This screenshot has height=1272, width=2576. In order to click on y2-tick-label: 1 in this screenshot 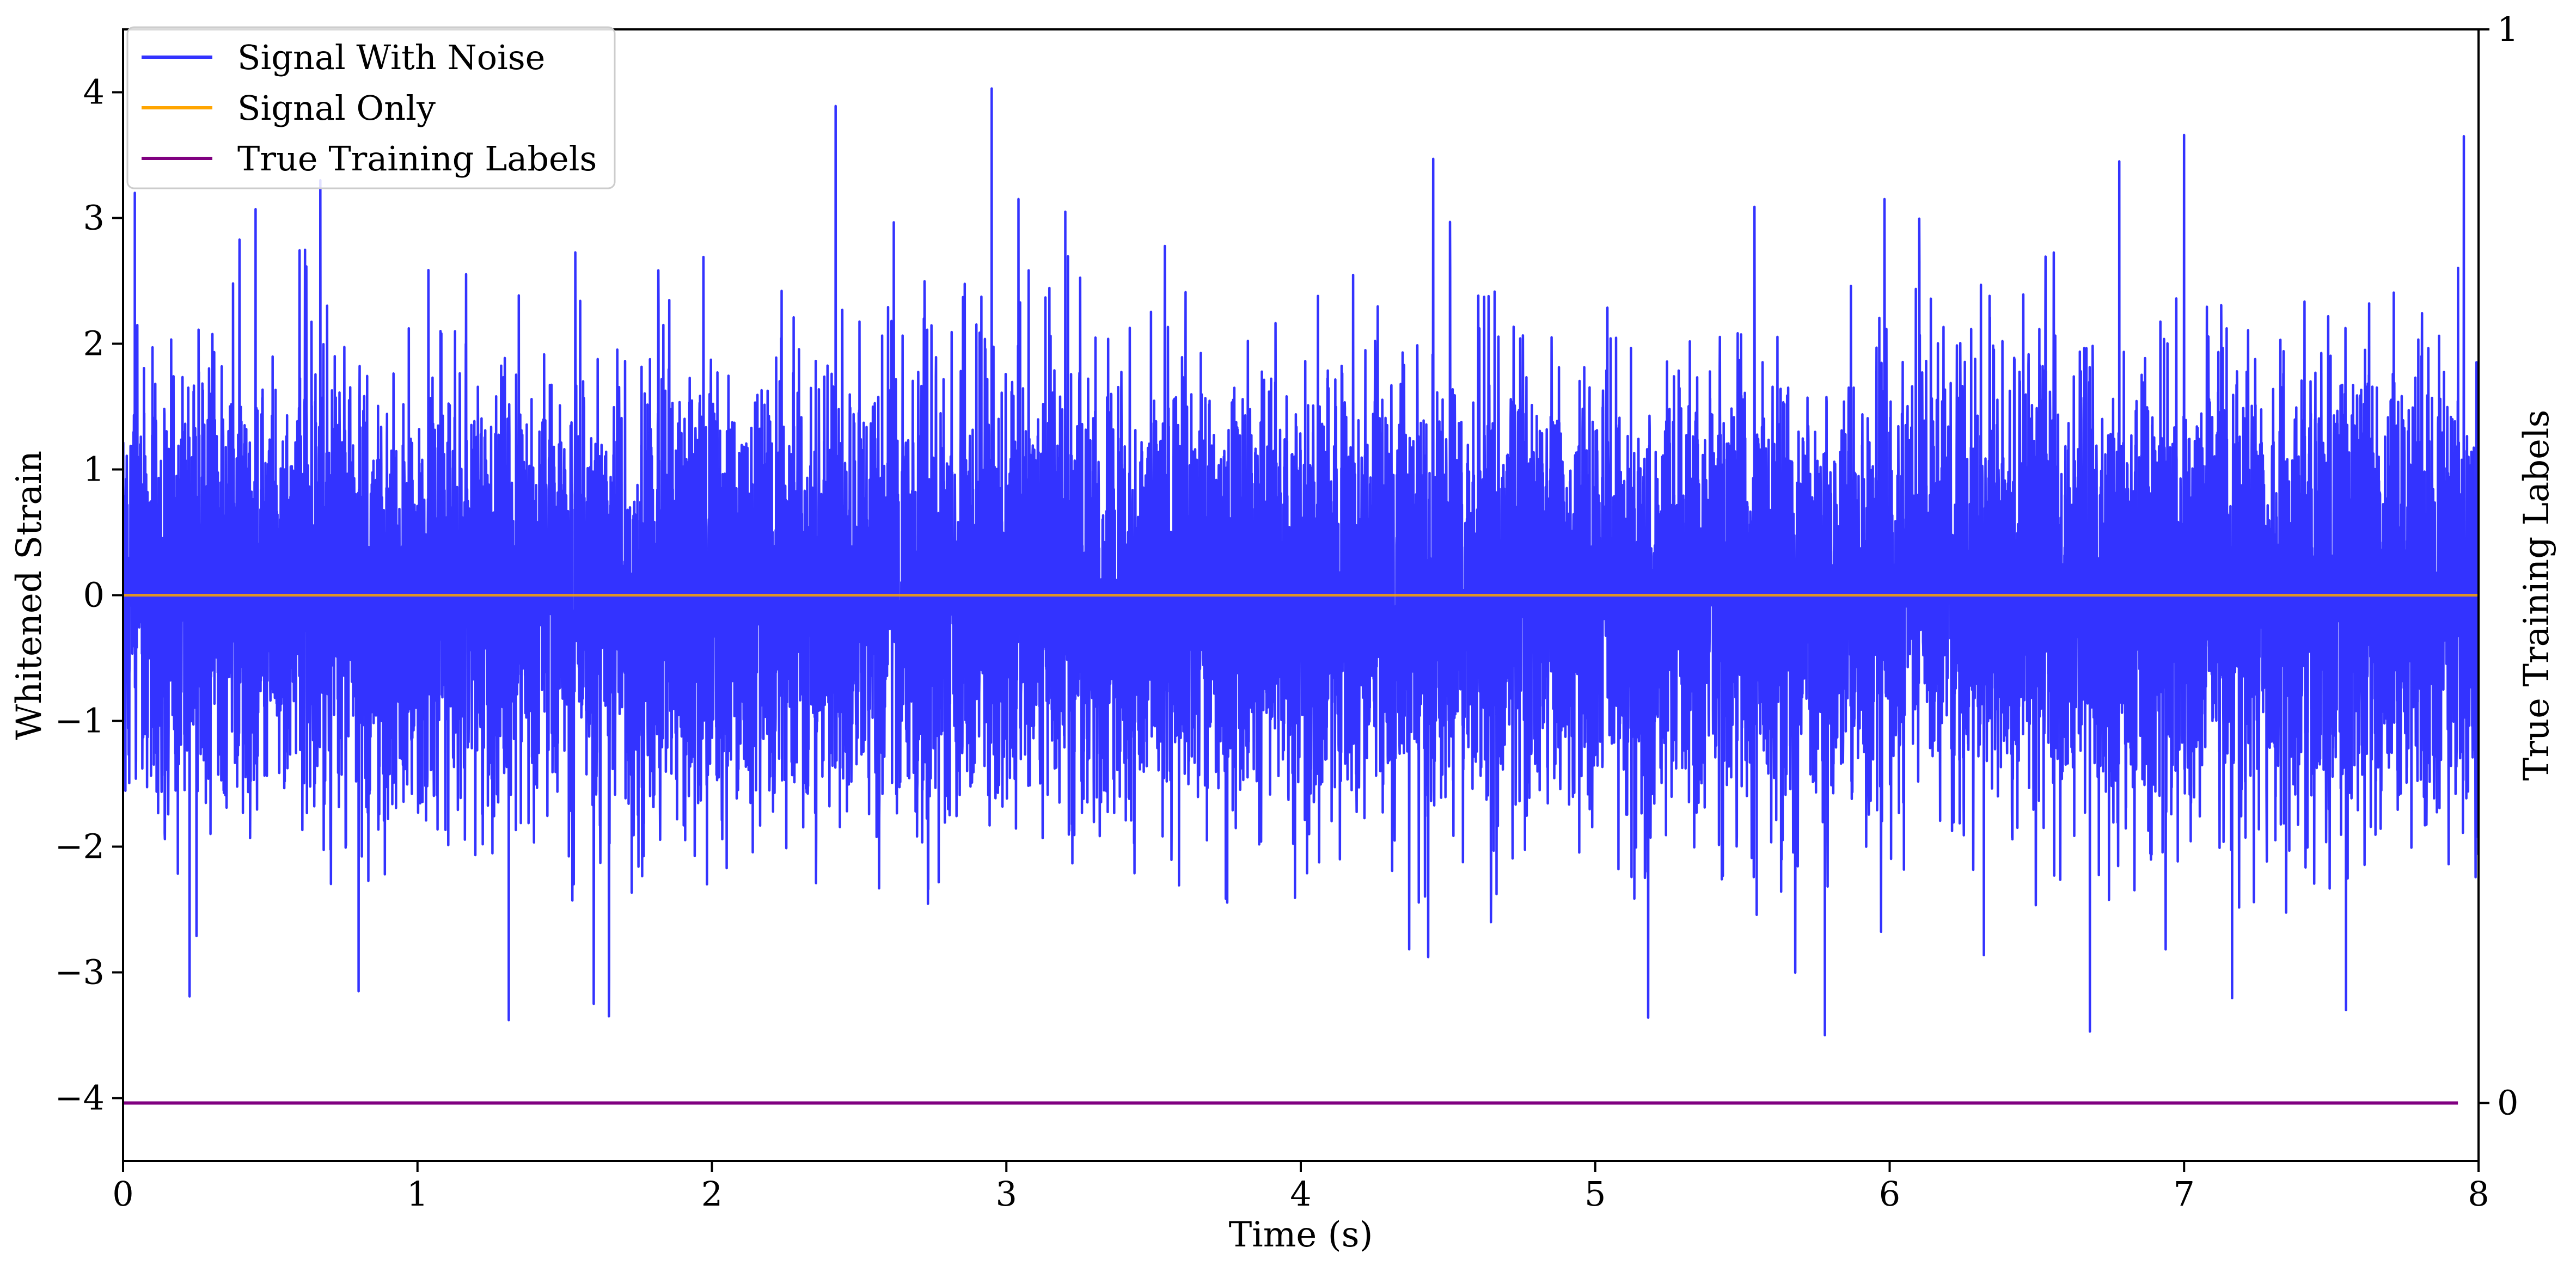, I will do `click(2507, 29)`.